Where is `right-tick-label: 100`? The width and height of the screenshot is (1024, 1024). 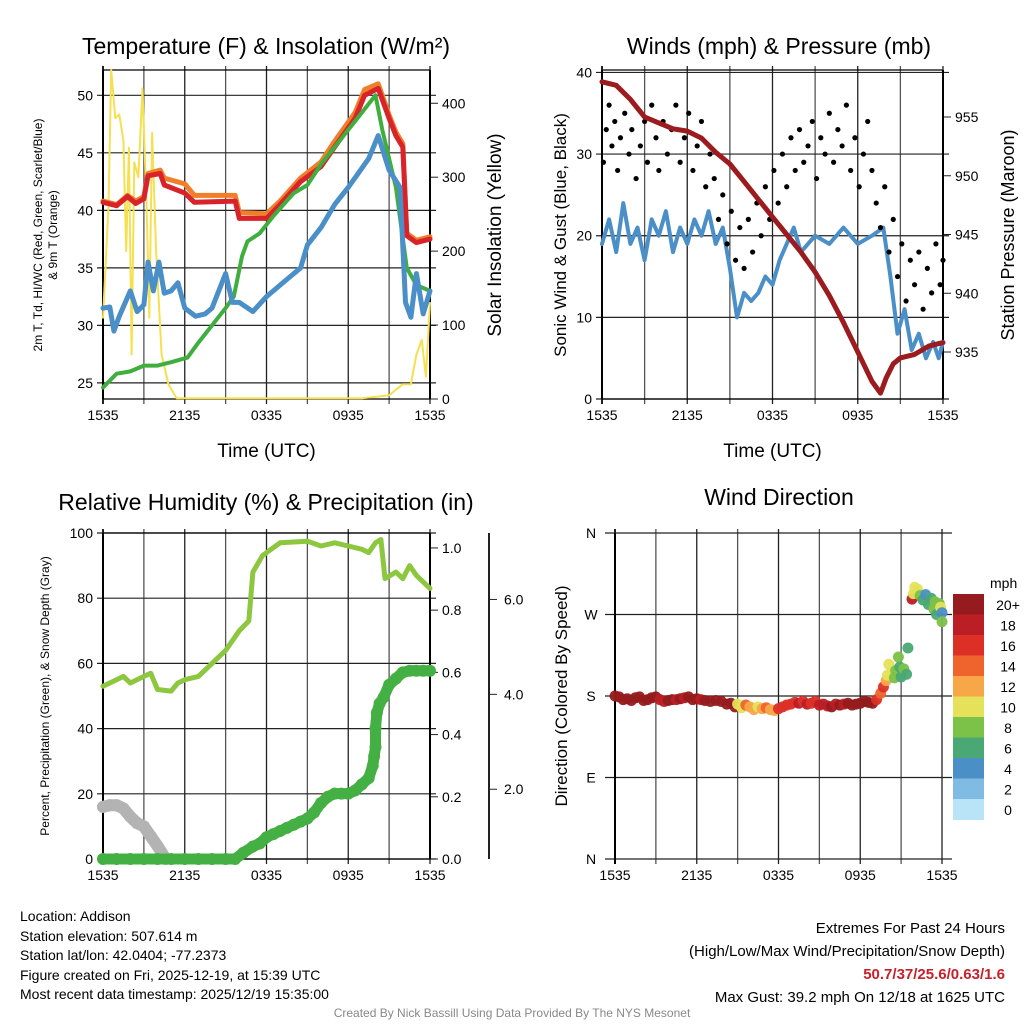 right-tick-label: 100 is located at coordinates (454, 325).